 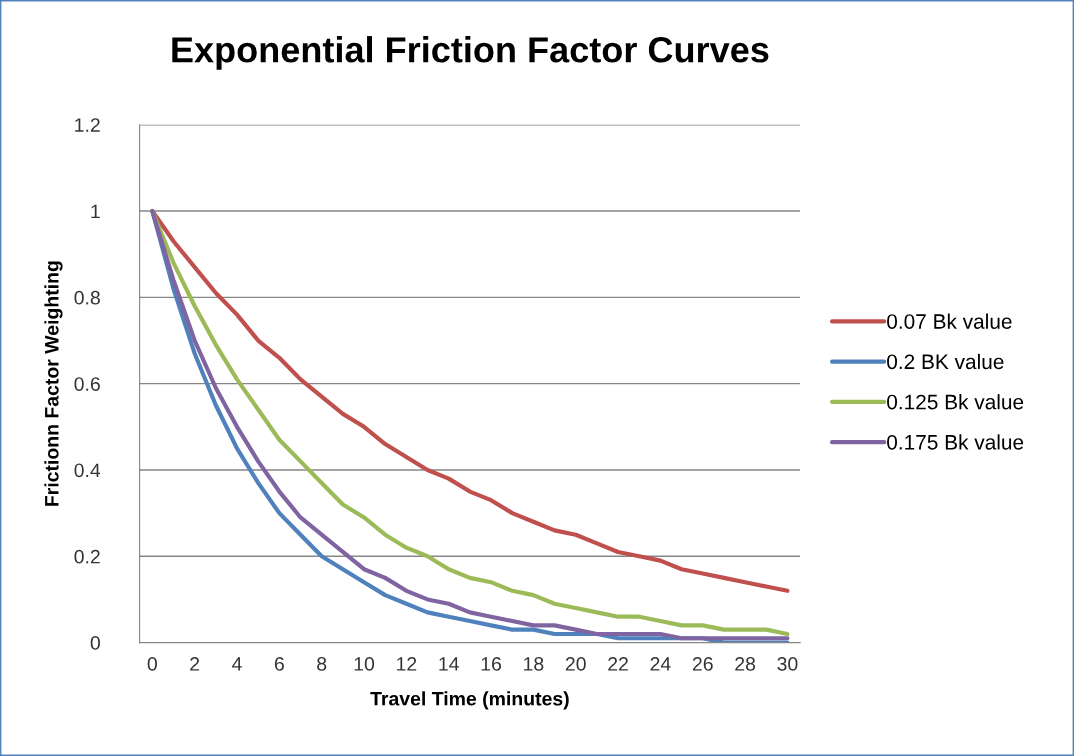 I want to click on legend-label: 0.2 BK value, so click(x=945, y=361).